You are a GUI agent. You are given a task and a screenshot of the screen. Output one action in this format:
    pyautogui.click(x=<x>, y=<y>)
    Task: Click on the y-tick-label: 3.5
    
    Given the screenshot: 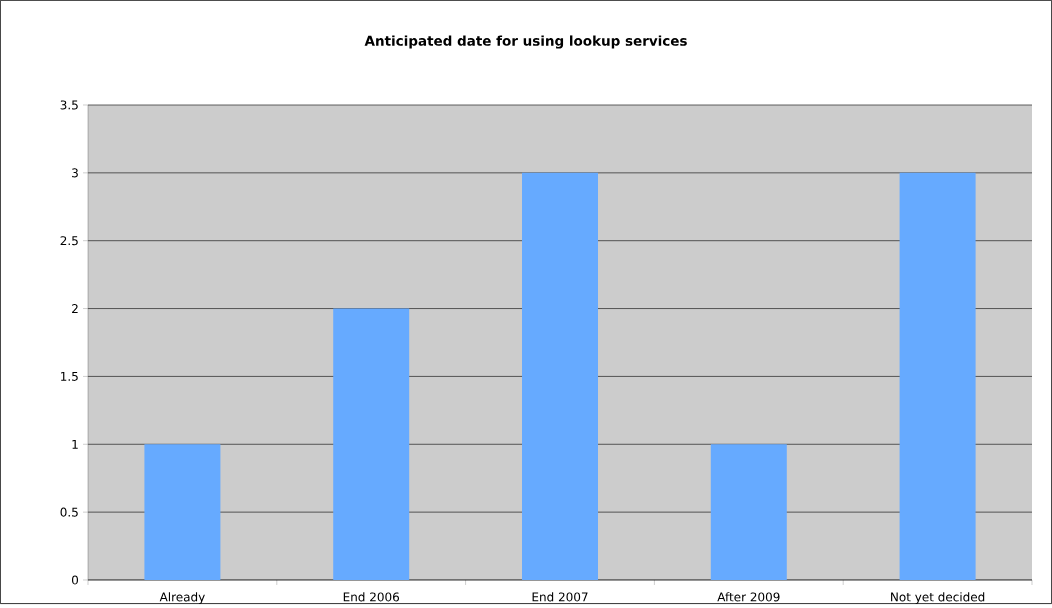 What is the action you would take?
    pyautogui.click(x=69, y=105)
    